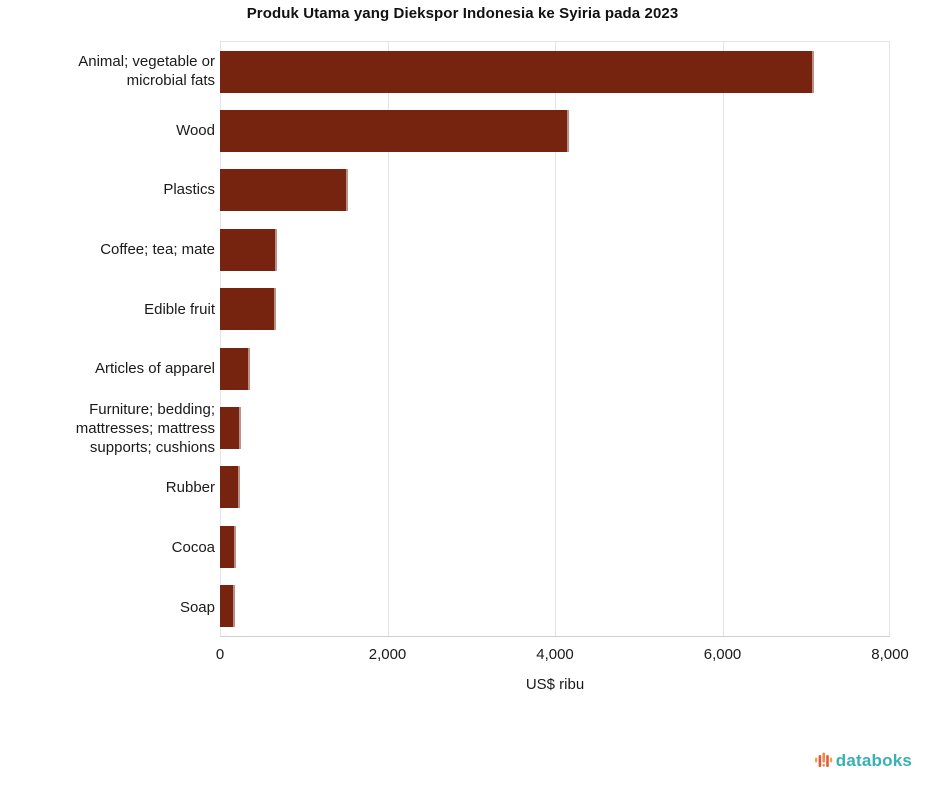 The width and height of the screenshot is (925, 792). What do you see at coordinates (555, 684) in the screenshot?
I see `x-axis-title: US$ ribu` at bounding box center [555, 684].